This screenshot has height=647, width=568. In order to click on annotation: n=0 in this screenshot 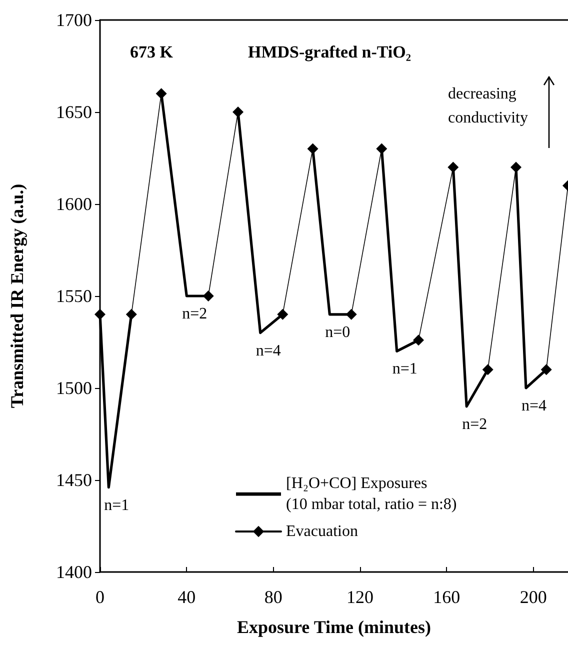, I will do `click(337, 332)`.